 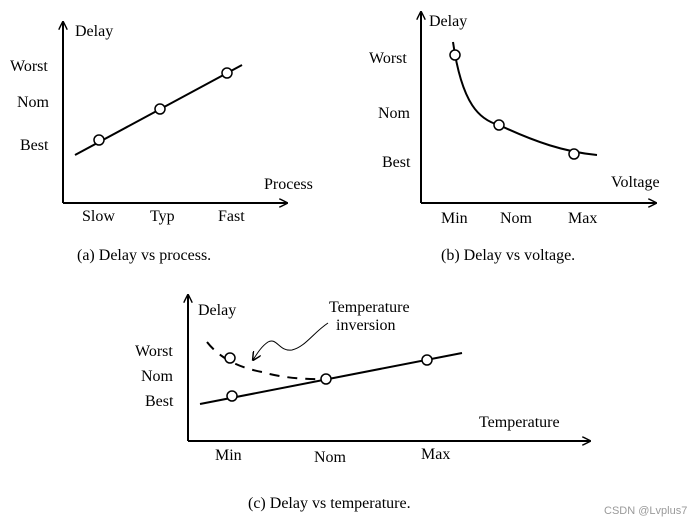 What do you see at coordinates (396, 162) in the screenshot?
I see `chart-b-ytick-best: Best` at bounding box center [396, 162].